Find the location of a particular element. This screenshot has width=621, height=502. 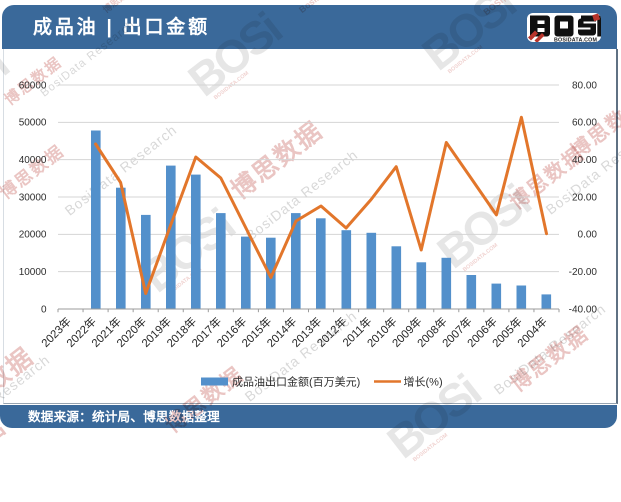

svg-text: 80.00 is located at coordinates (584, 85).